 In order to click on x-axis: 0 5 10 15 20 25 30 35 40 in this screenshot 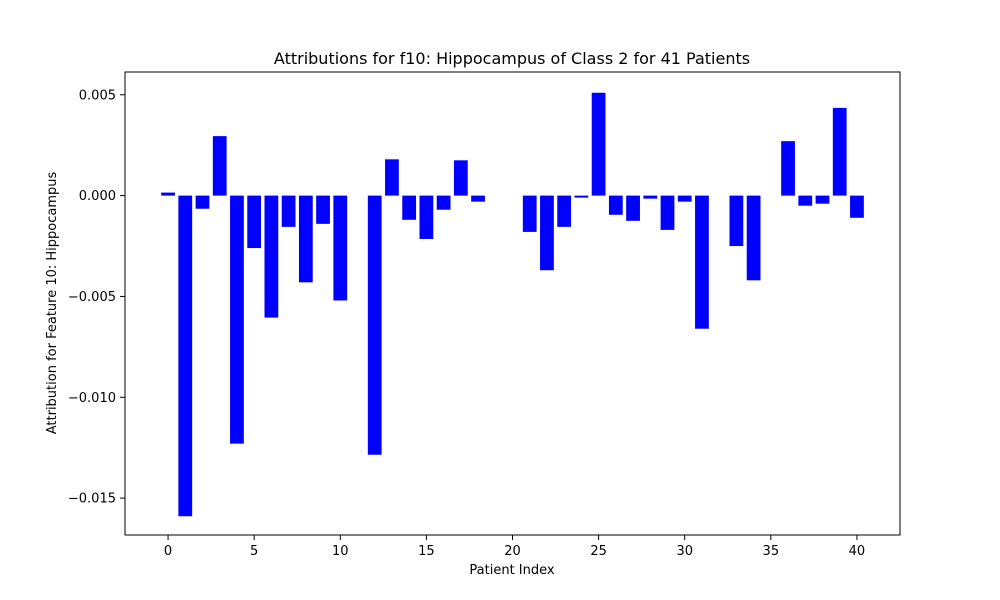, I will do `click(514, 547)`.